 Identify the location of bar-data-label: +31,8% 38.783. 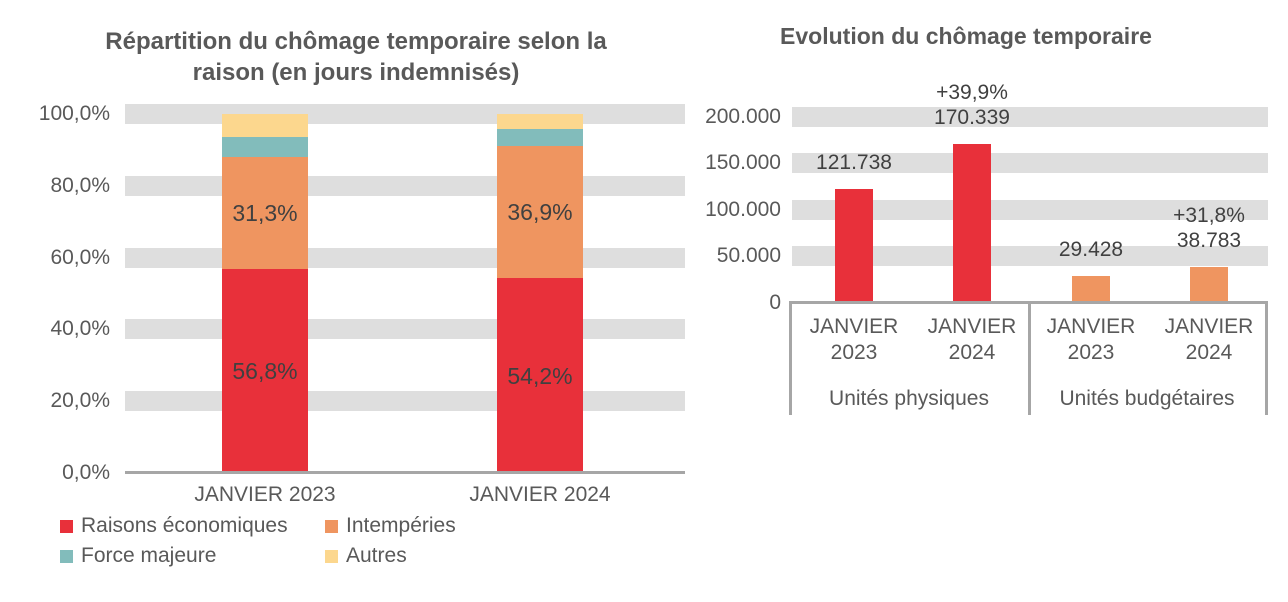
(1206, 228).